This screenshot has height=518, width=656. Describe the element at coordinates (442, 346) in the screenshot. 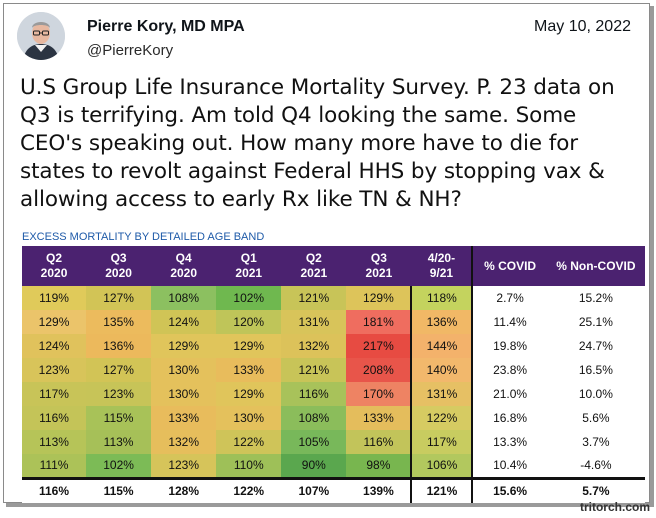

I see `excess-mortality-cell: 144%` at that location.